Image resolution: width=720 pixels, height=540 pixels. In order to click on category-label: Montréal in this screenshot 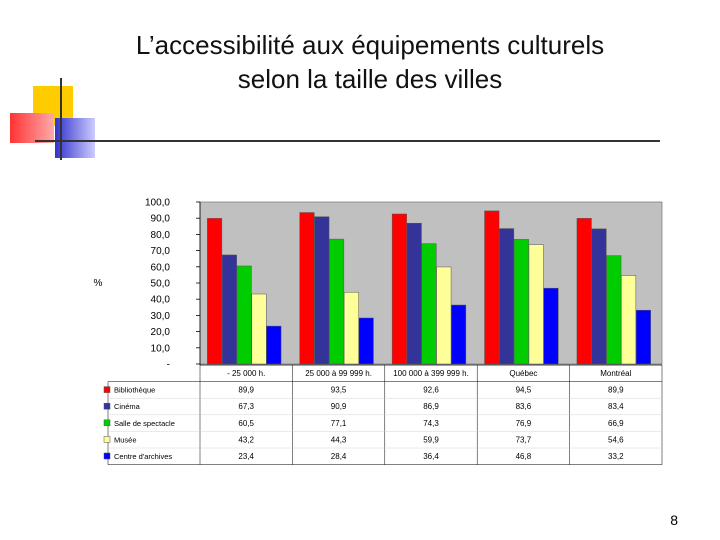, I will do `click(615, 373)`.